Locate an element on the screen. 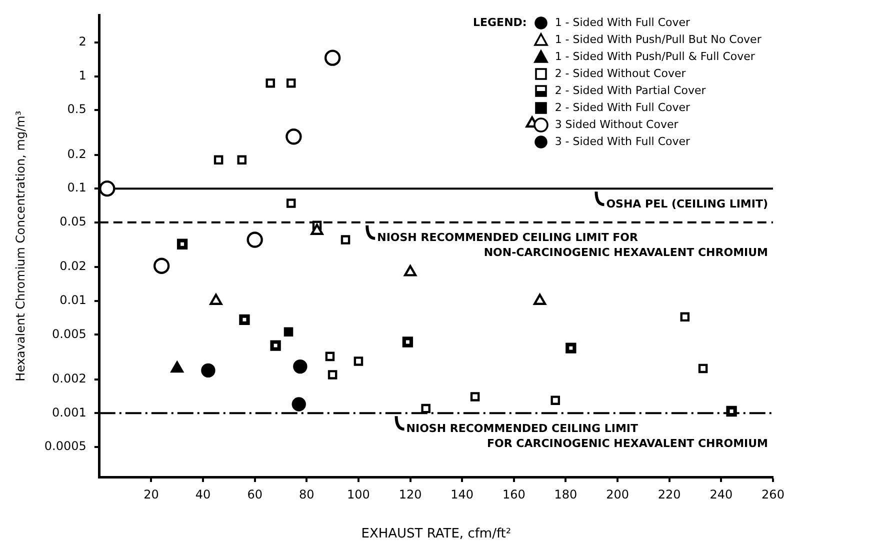 The width and height of the screenshot is (893, 554). y-tick-label: 0.5 is located at coordinates (76, 109).